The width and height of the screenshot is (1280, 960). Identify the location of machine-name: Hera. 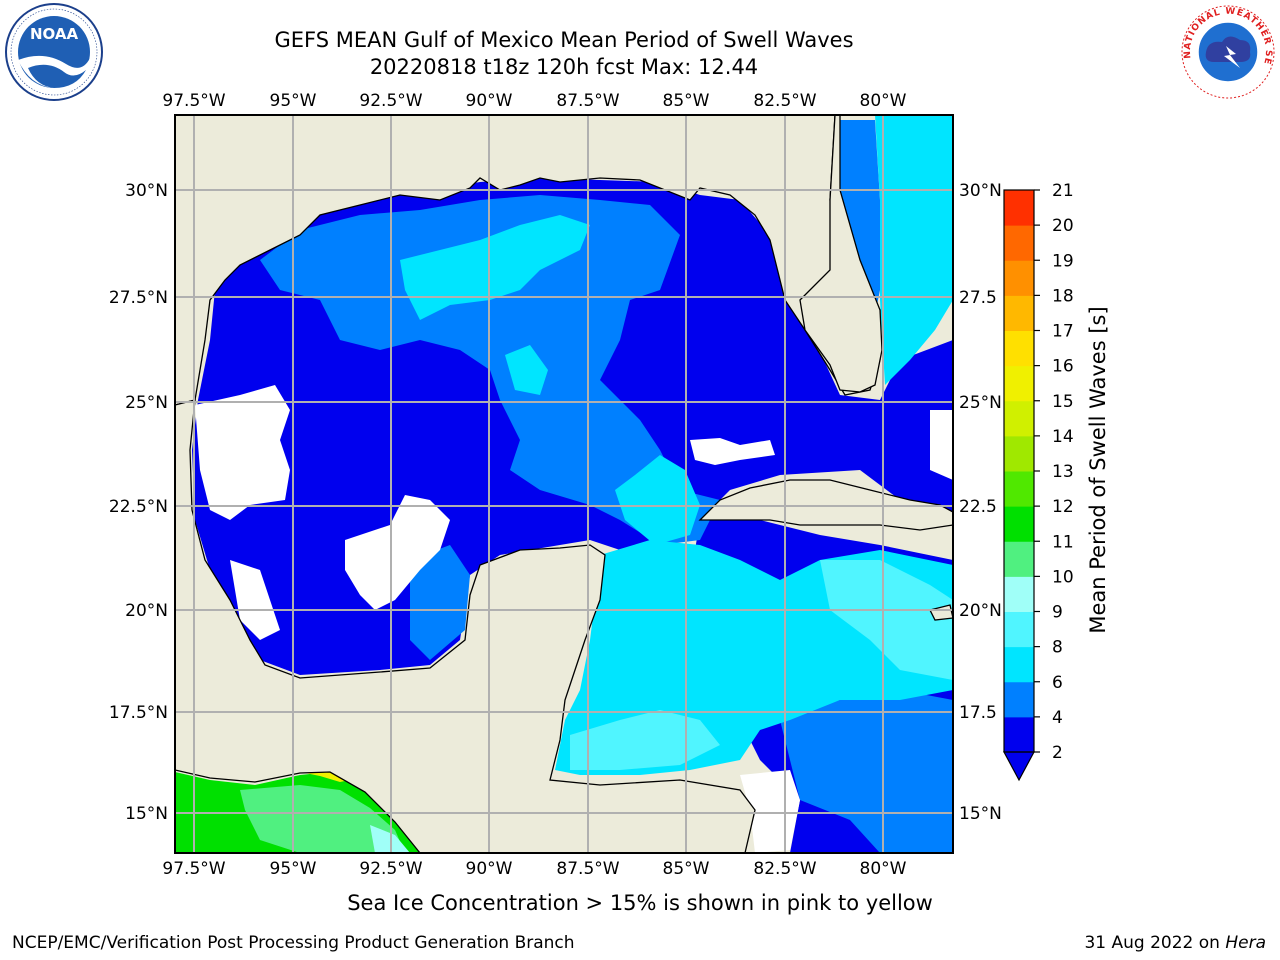
(1245, 943).